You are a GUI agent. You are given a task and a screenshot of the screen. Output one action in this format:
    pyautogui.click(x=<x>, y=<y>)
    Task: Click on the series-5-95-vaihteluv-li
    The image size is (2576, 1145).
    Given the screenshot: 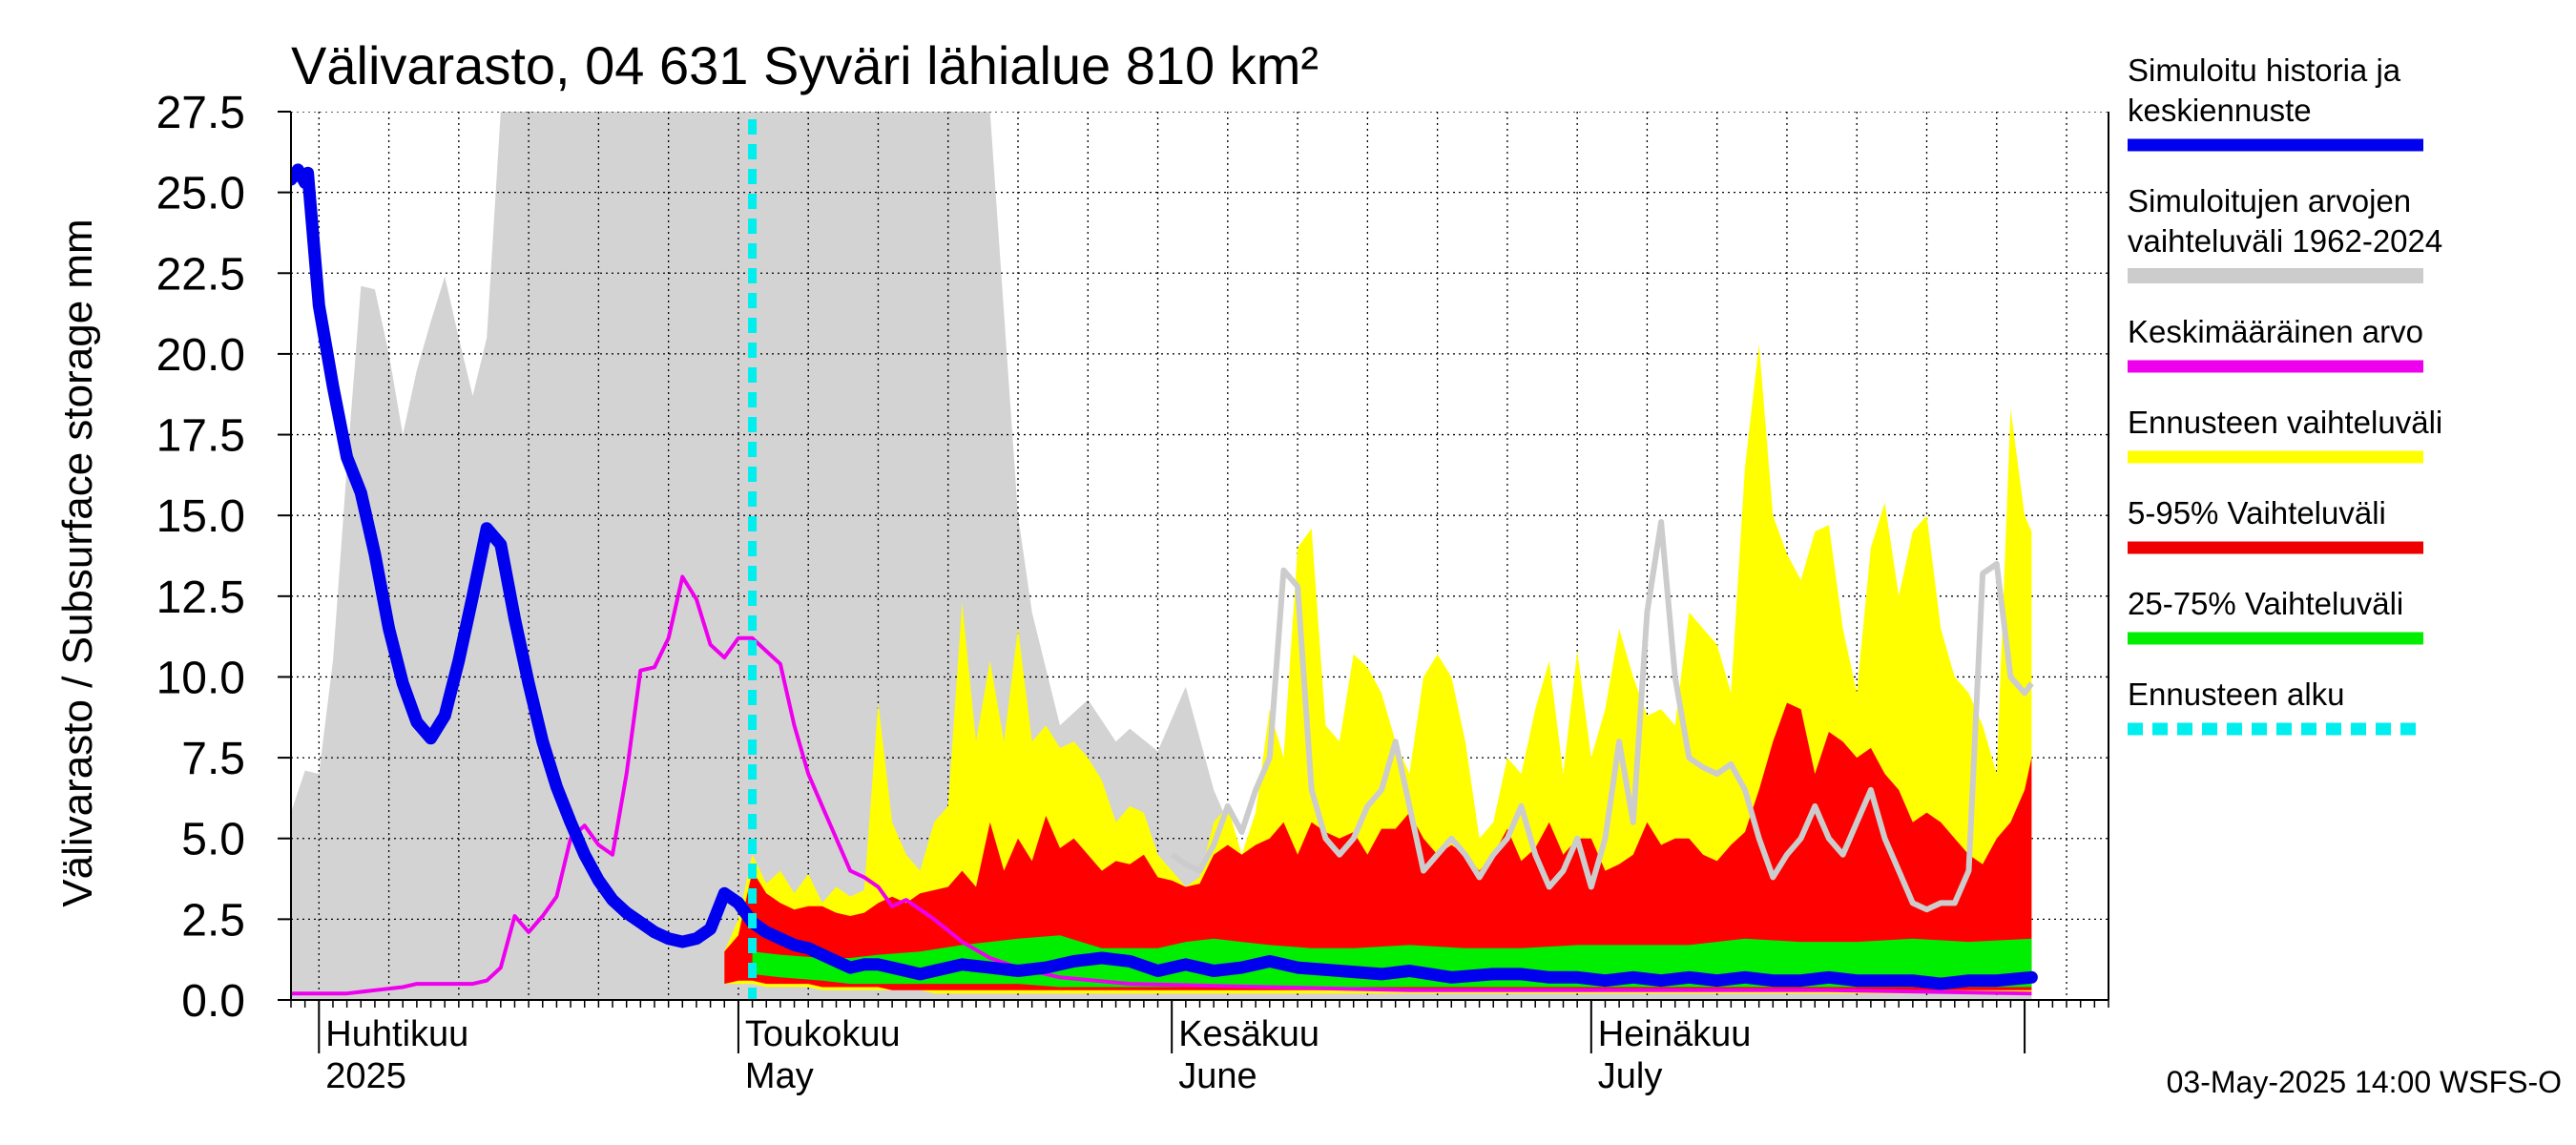 What is the action you would take?
    pyautogui.click(x=1378, y=846)
    